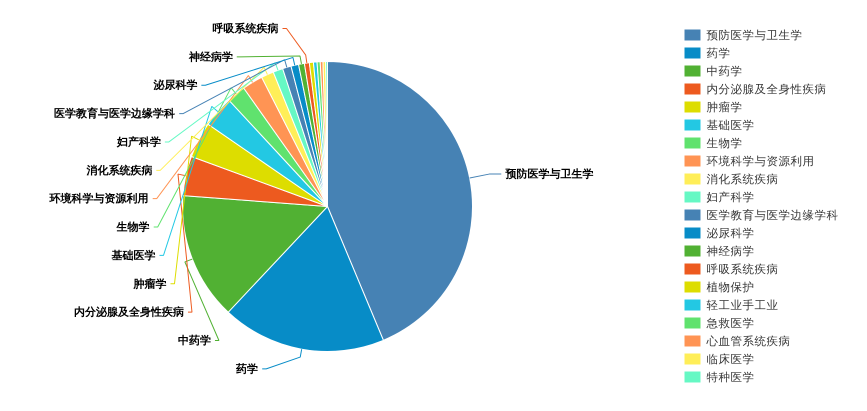 The width and height of the screenshot is (867, 411). What do you see at coordinates (246, 369) in the screenshot?
I see `slice-label: 药学` at bounding box center [246, 369].